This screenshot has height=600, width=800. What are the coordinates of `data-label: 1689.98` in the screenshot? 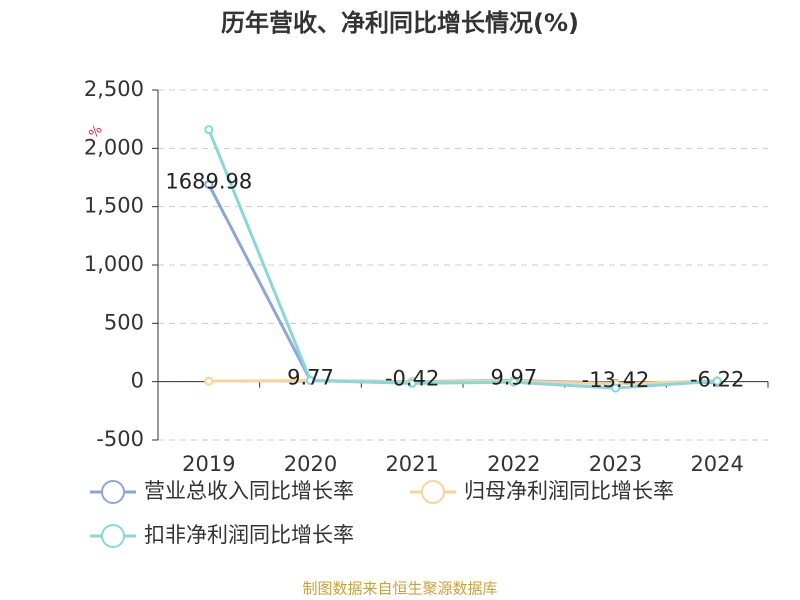 It's located at (208, 182).